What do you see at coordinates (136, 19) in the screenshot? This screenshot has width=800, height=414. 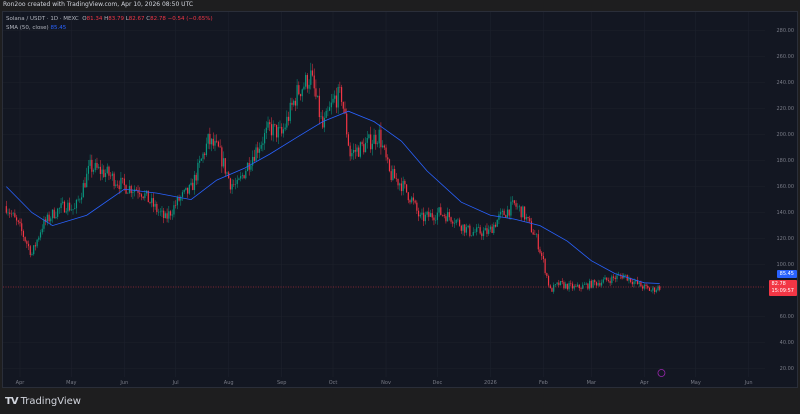 I see `low-value: 82.67` at bounding box center [136, 19].